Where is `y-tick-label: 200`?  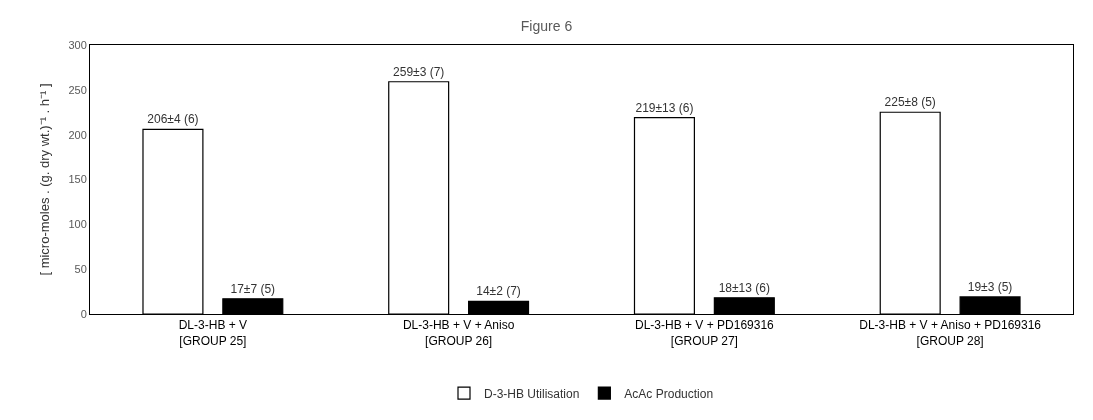
y-tick-label: 200 is located at coordinates (77, 134).